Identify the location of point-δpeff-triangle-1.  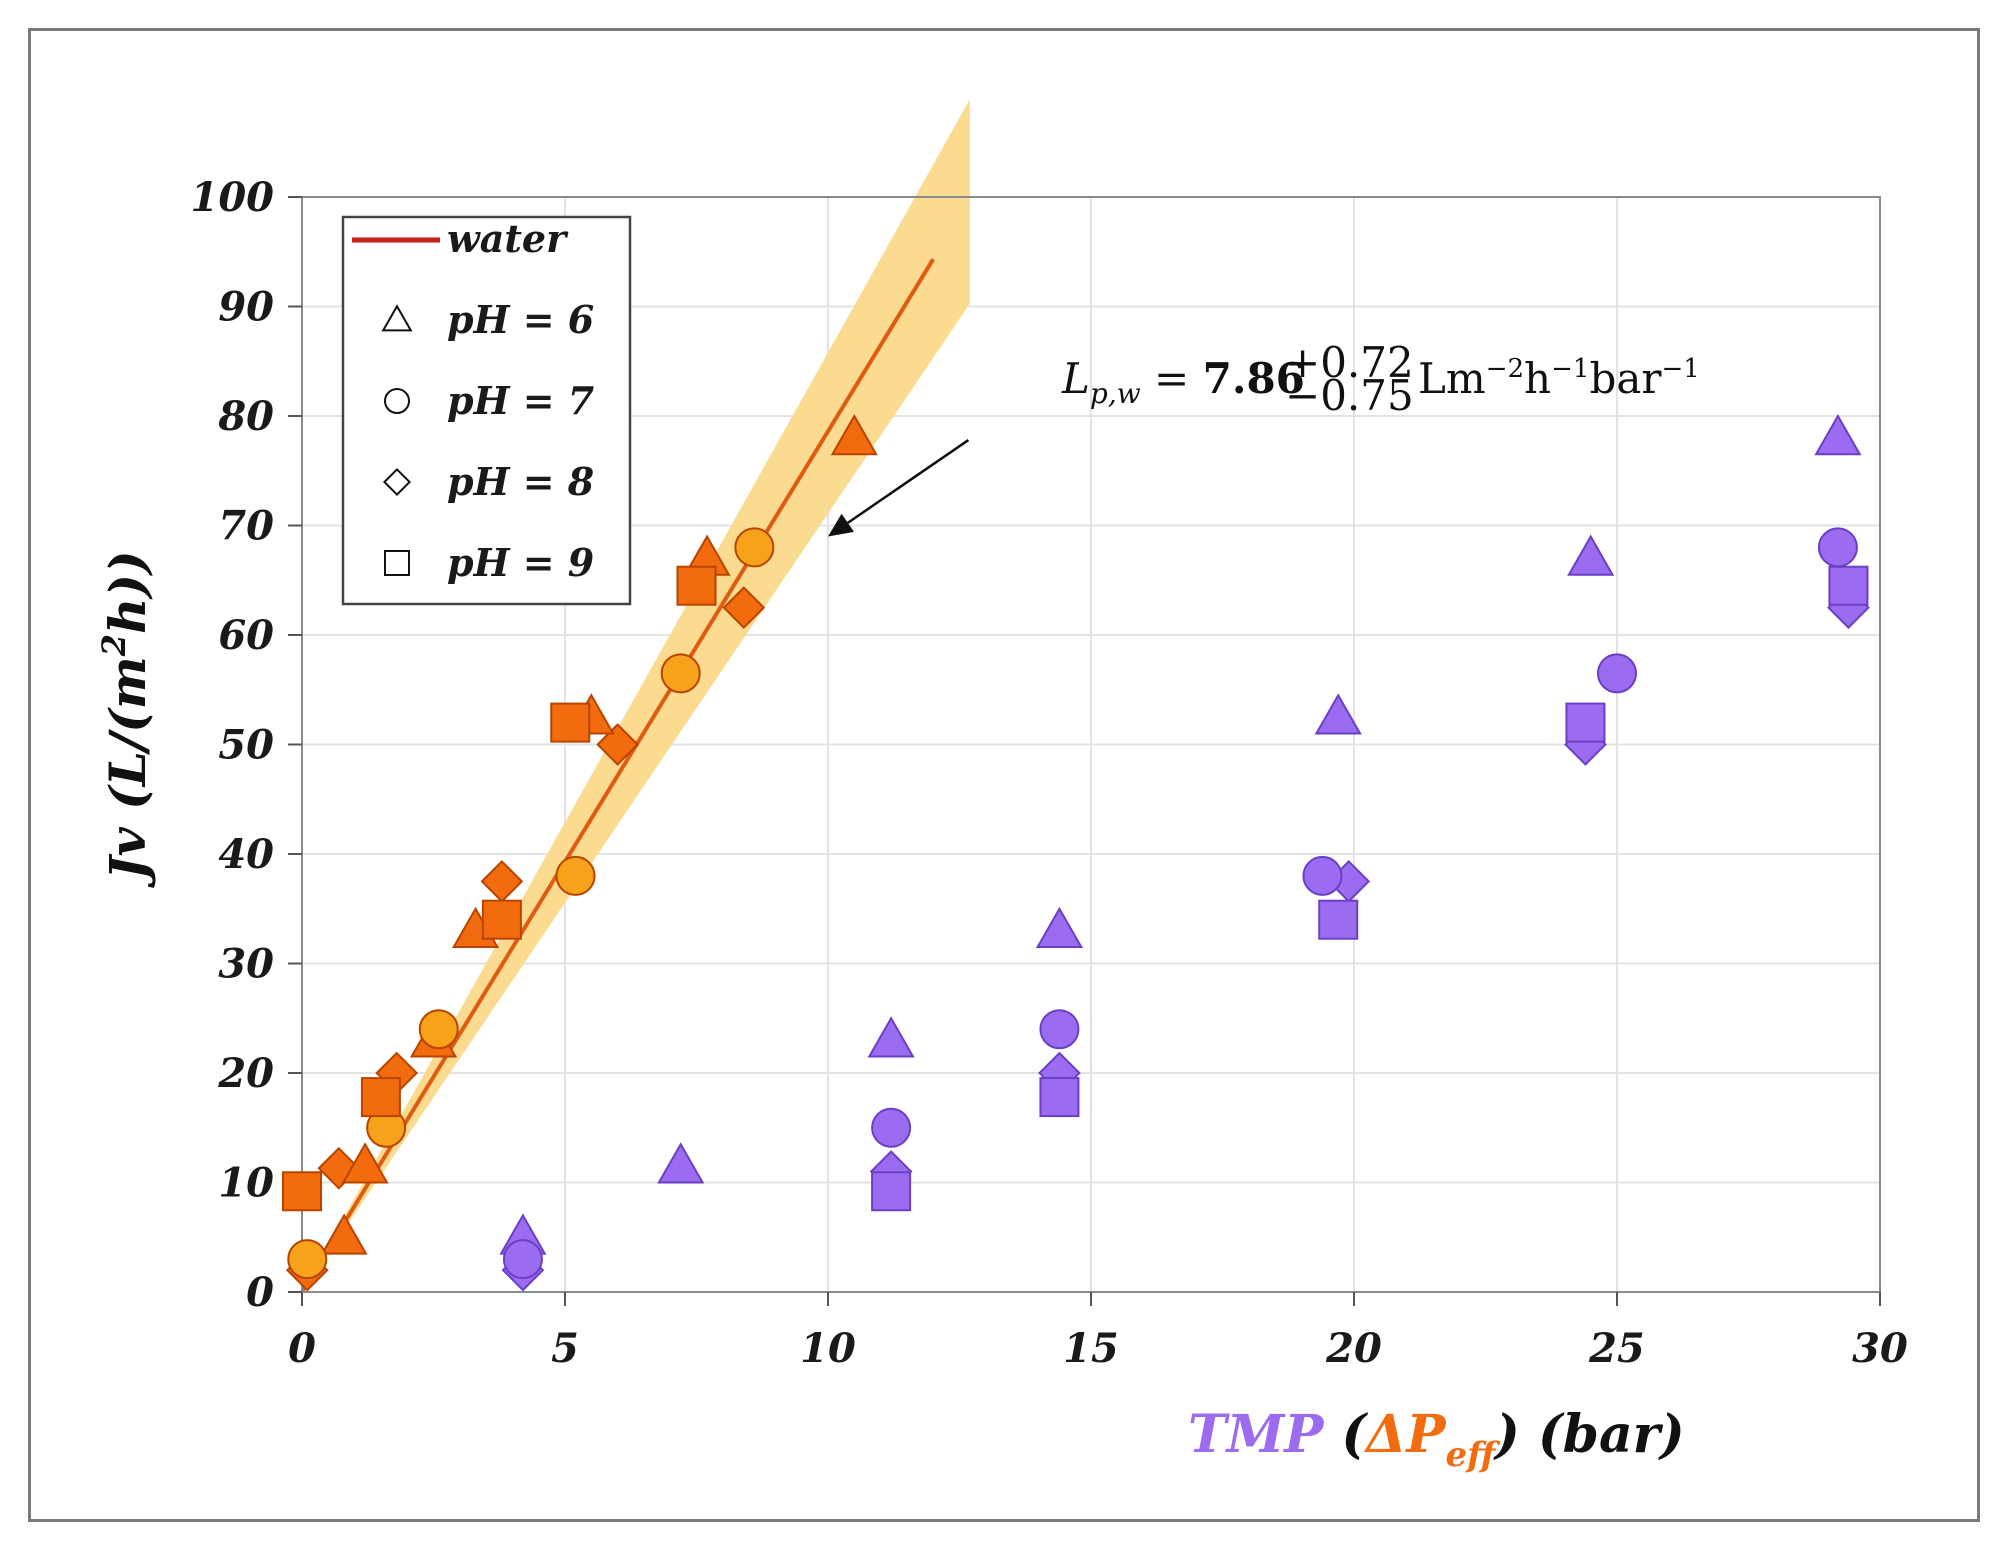
(365, 1163).